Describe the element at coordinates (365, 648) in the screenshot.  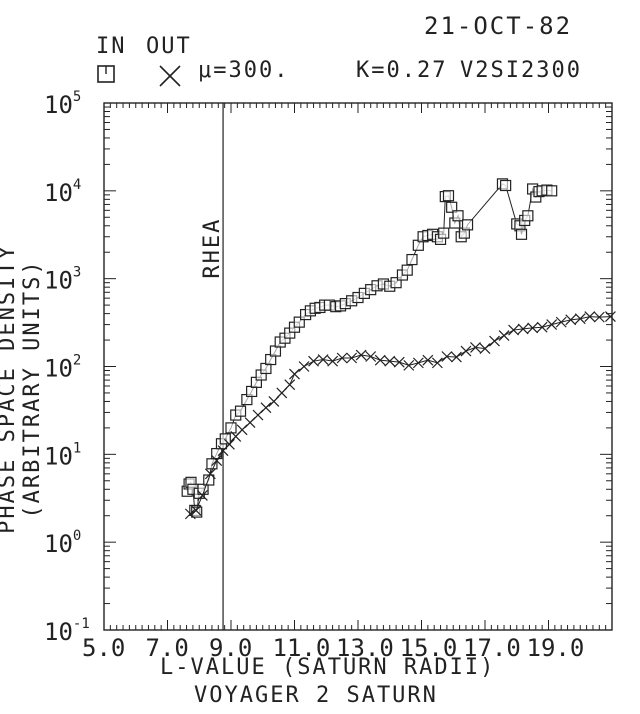
I see `x-tick-label: 13.0` at that location.